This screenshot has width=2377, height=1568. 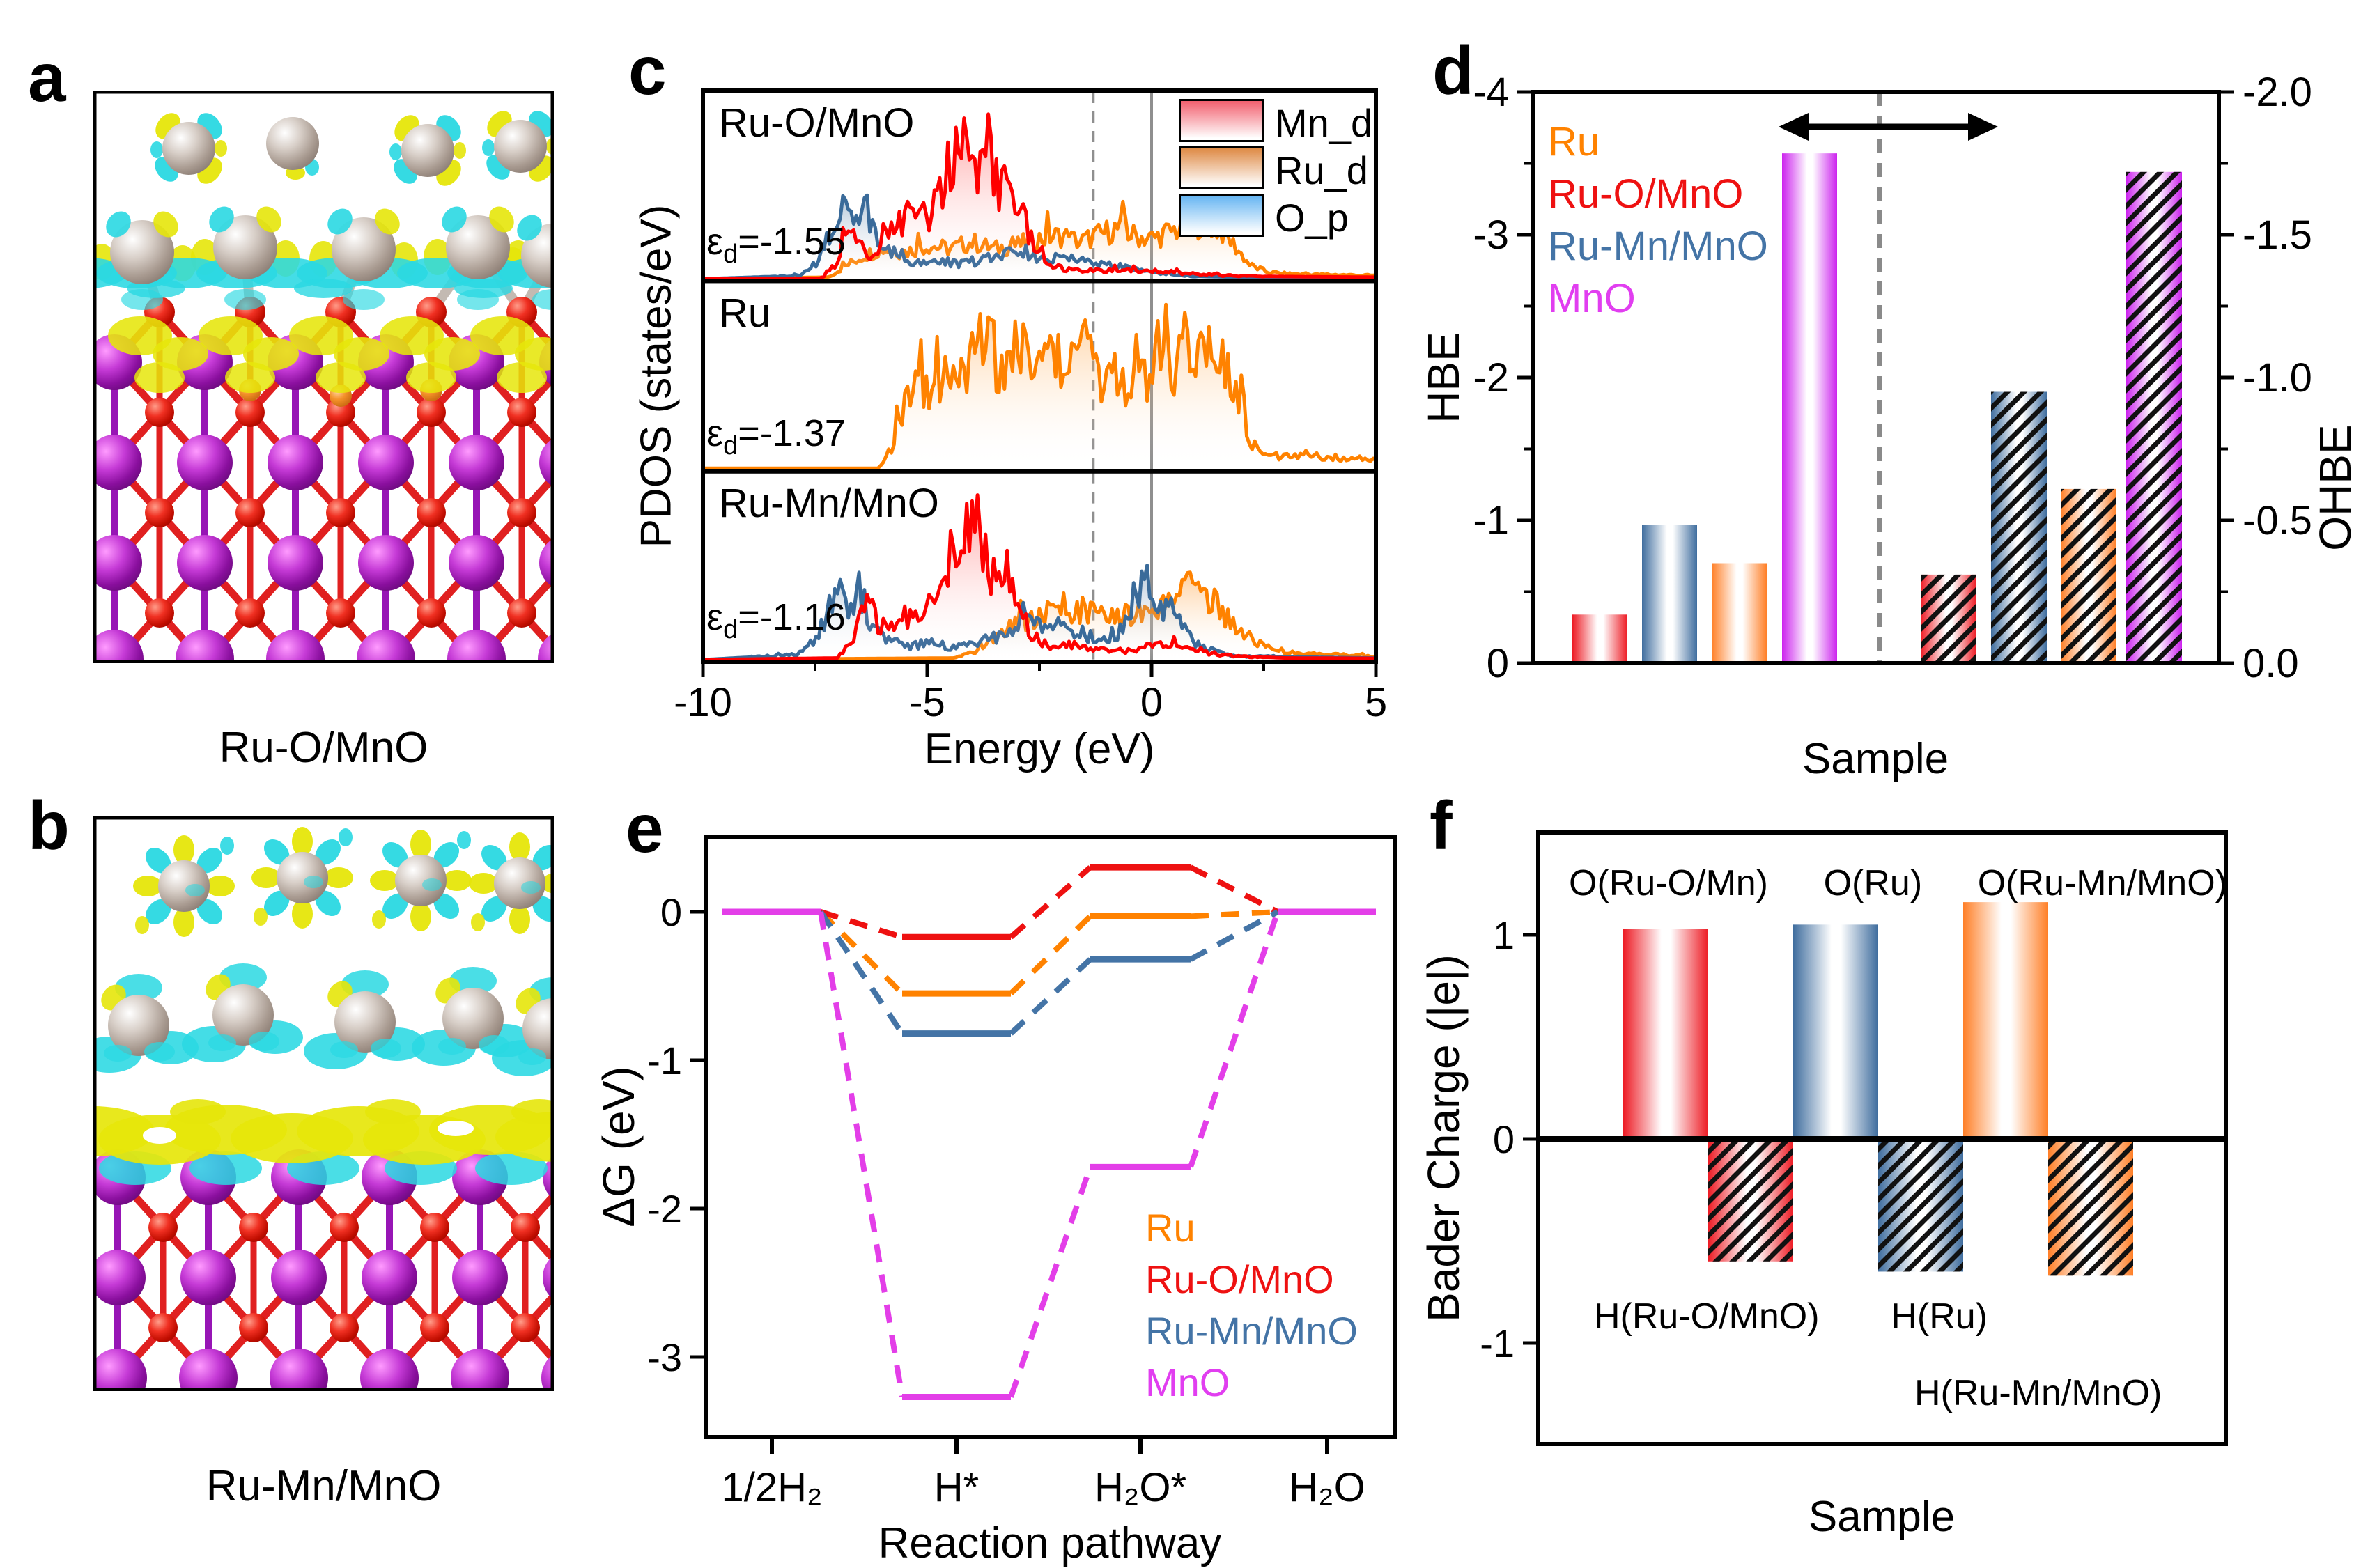 What do you see at coordinates (1983, 127) in the screenshot?
I see `arrow-head-right` at bounding box center [1983, 127].